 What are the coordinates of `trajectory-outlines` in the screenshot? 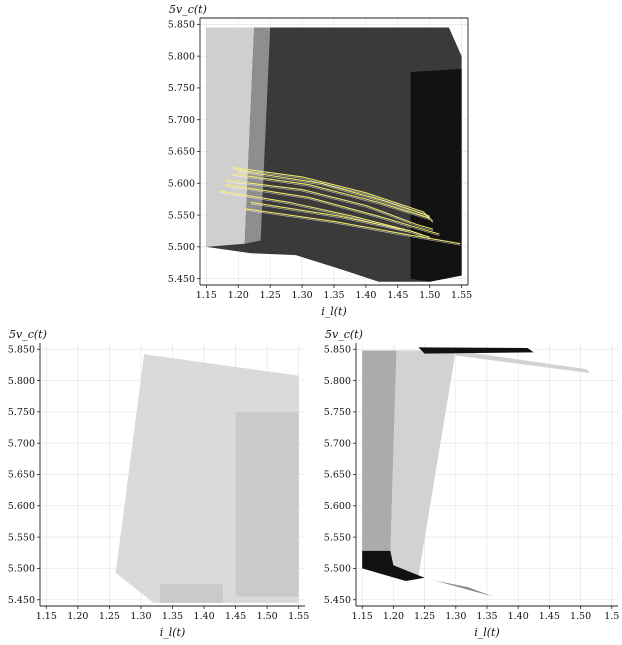 It's located at (340, 207).